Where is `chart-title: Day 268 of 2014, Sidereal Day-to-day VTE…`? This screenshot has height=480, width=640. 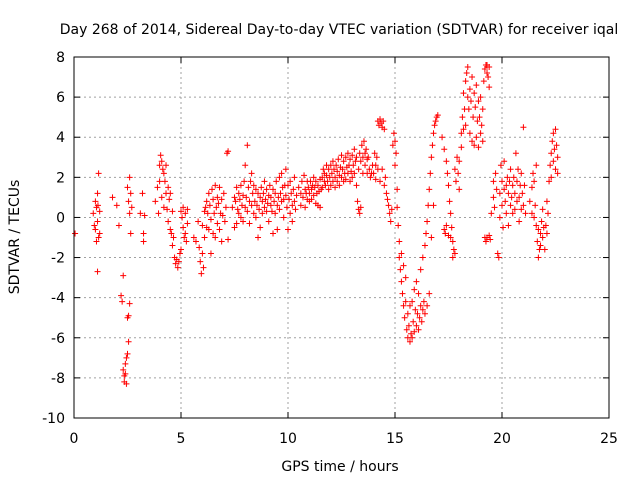
chart-title: Day 268 of 2014, Sidereal Day-to-day VTE… is located at coordinates (339, 30).